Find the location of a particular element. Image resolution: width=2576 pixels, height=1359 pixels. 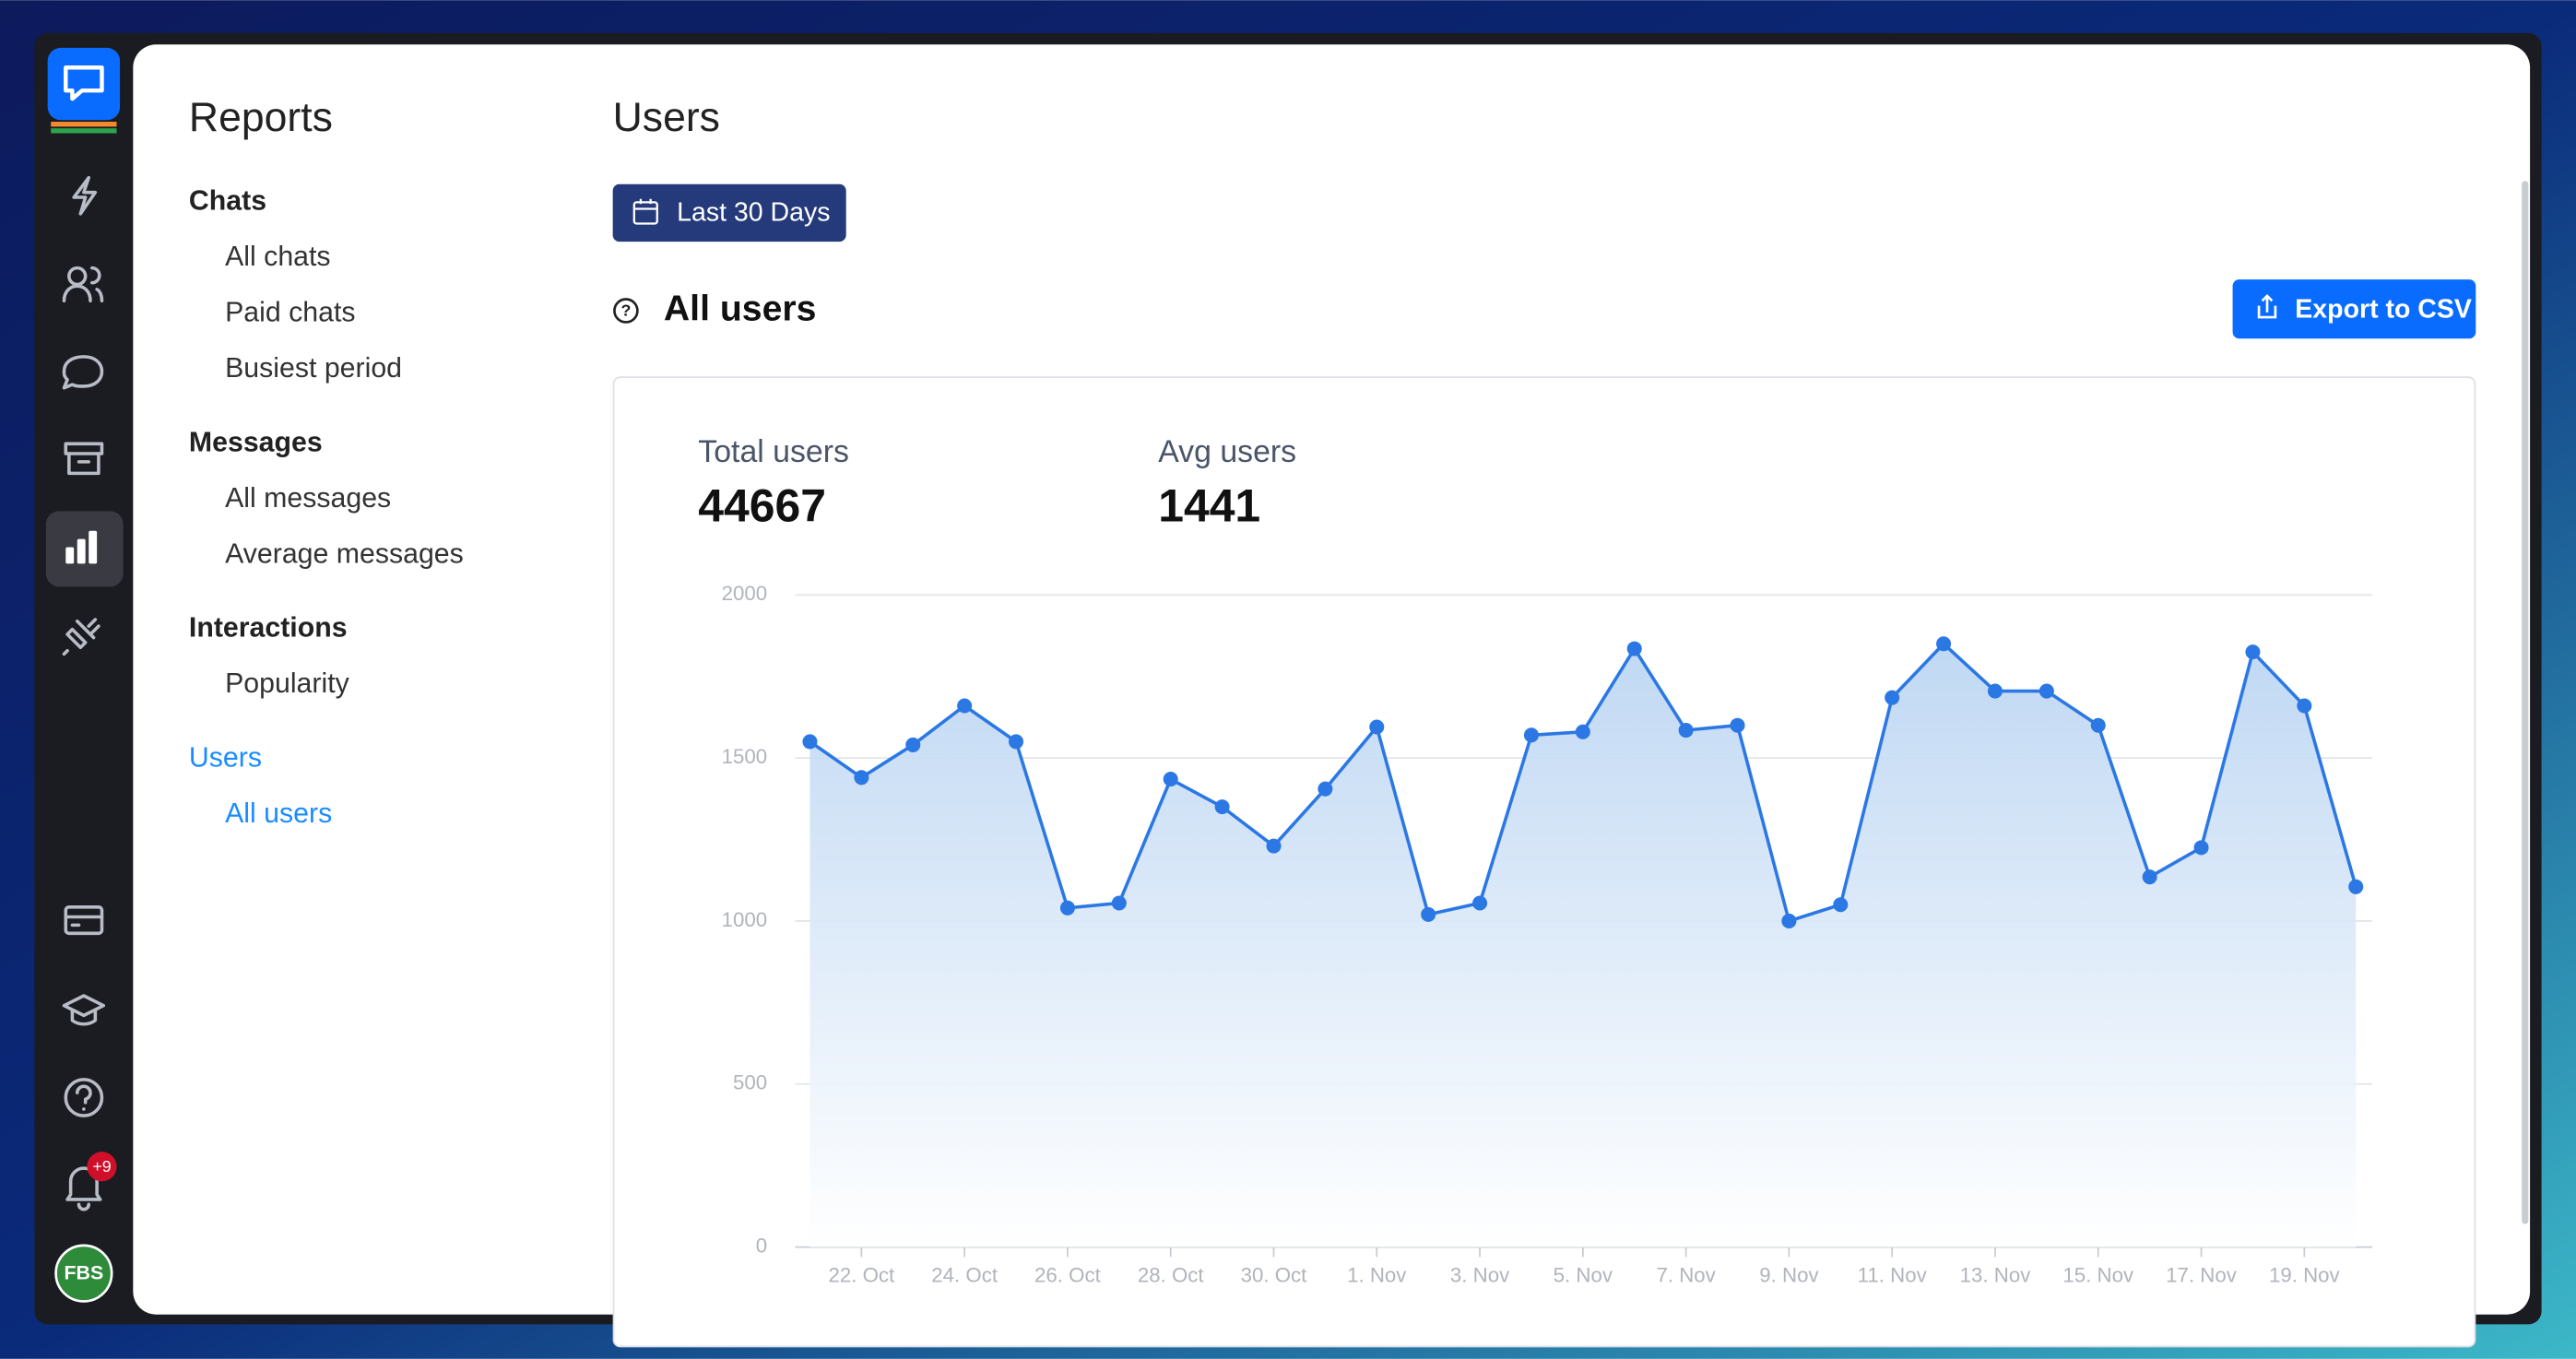

export-button is located at coordinates (2354, 309).